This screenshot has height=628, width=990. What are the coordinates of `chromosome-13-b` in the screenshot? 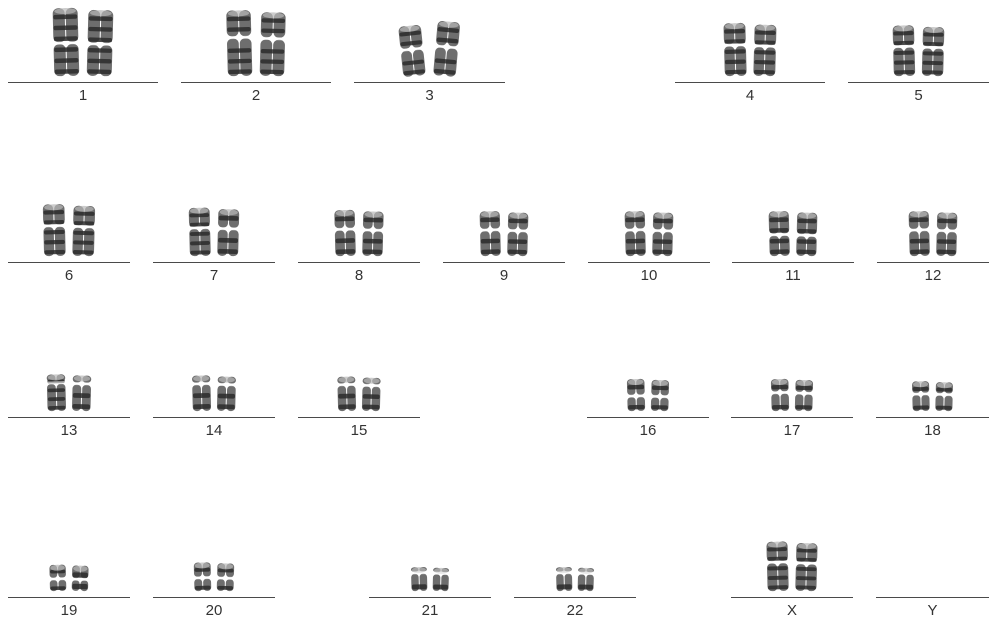 It's located at (82, 393).